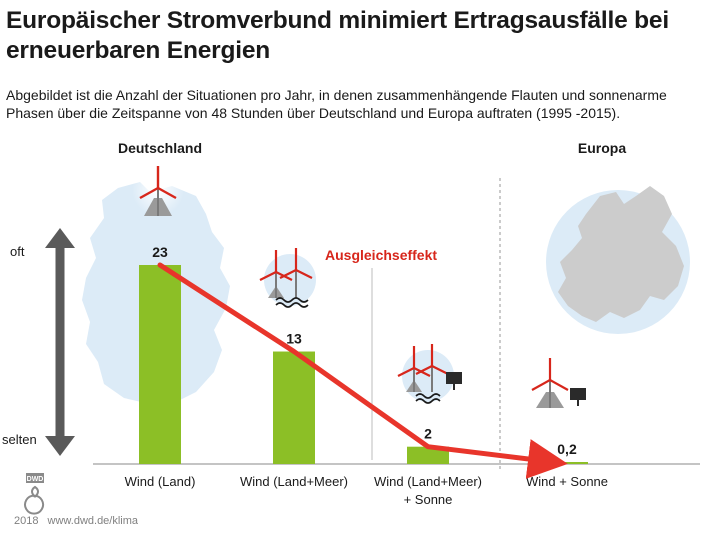 Image resolution: width=711 pixels, height=533 pixels. What do you see at coordinates (34, 494) in the screenshot?
I see `dwd-logo: DWD` at bounding box center [34, 494].